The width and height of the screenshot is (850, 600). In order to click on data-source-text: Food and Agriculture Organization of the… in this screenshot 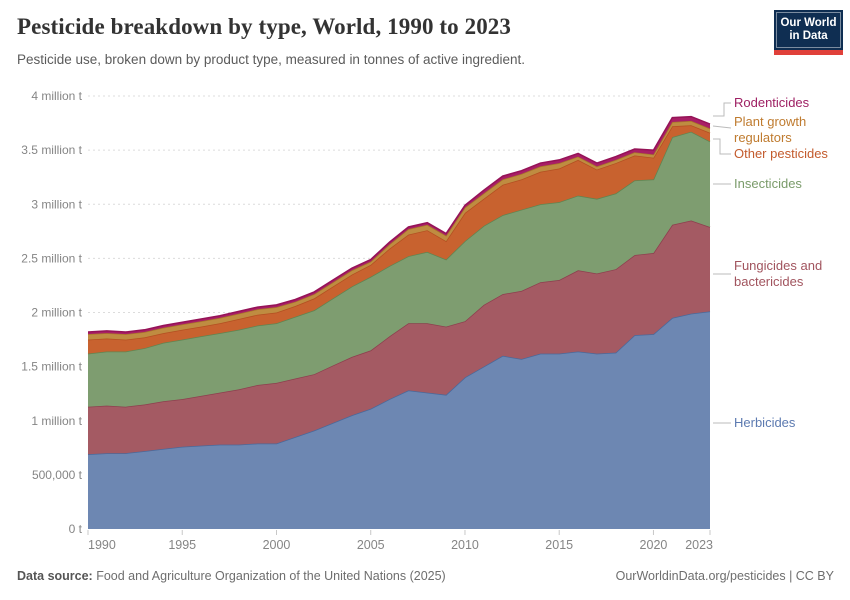, I will do `click(269, 576)`.